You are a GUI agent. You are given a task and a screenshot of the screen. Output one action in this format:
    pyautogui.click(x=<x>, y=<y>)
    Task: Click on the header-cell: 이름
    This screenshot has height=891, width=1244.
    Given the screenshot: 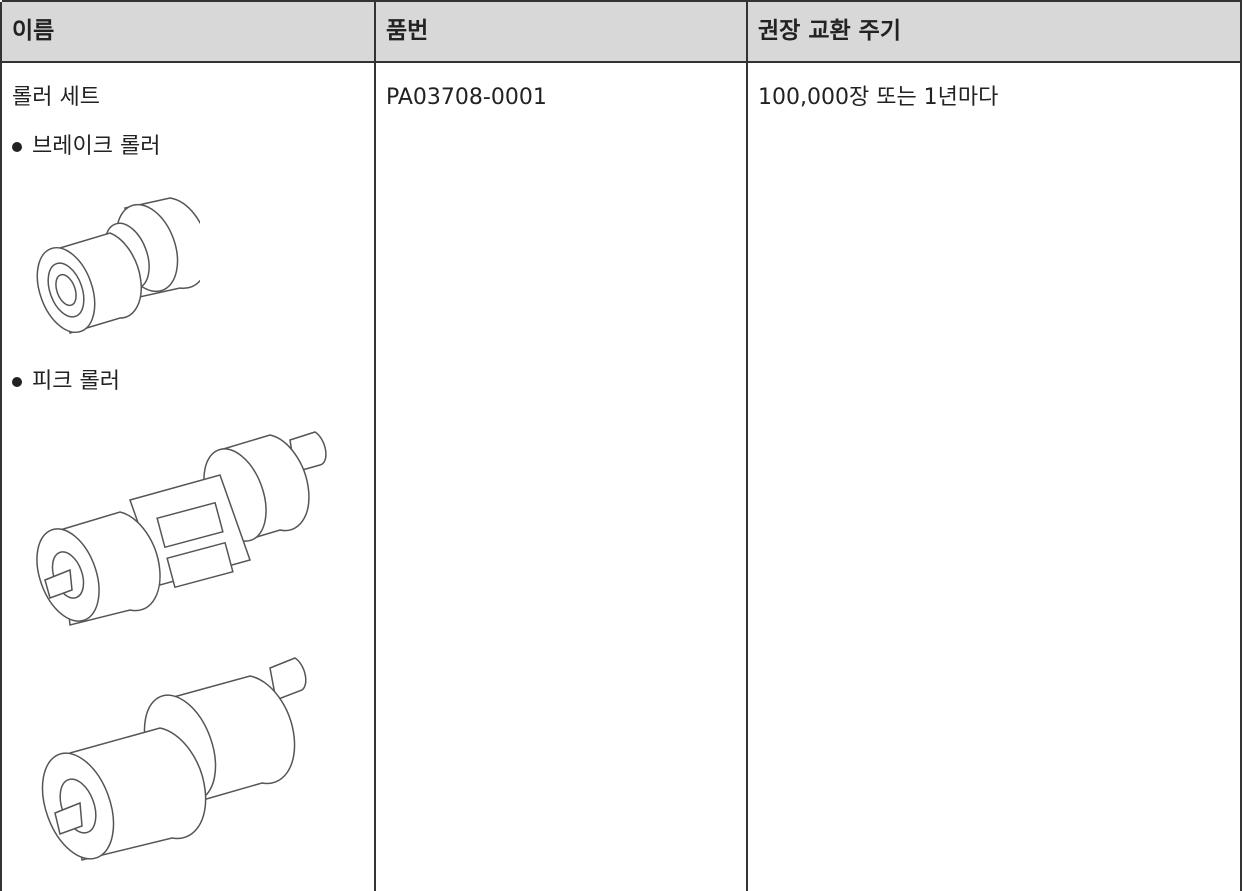 What is the action you would take?
    pyautogui.click(x=33, y=31)
    